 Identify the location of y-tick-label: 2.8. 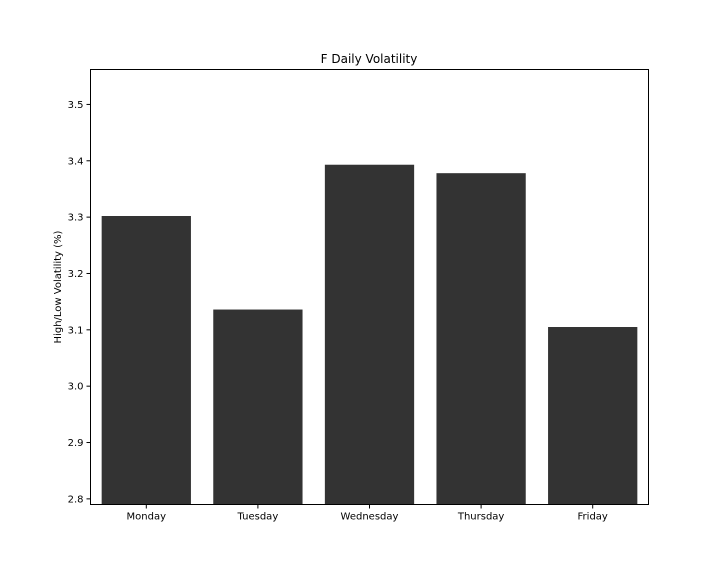
(76, 499).